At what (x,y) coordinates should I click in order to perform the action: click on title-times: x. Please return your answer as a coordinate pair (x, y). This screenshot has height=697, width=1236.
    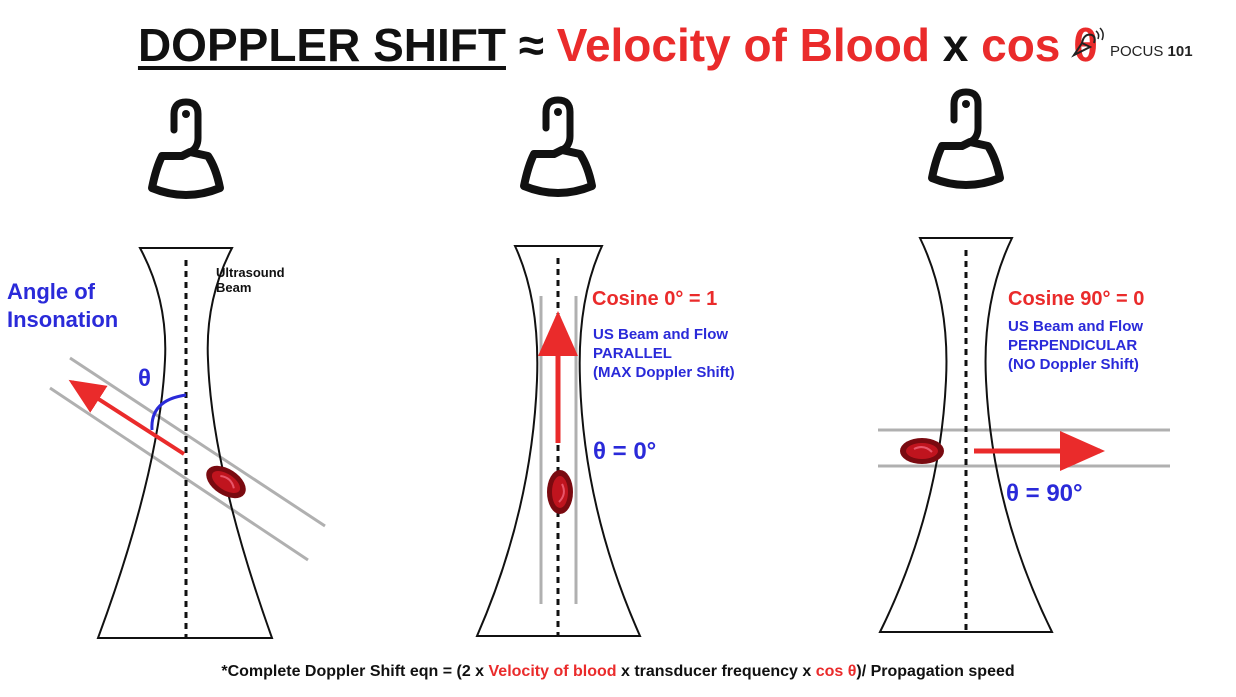
    Looking at the image, I should click on (955, 45).